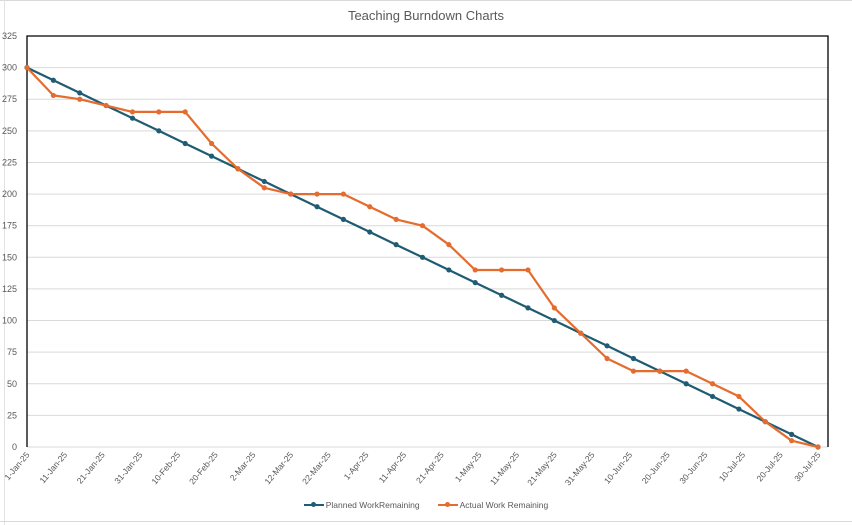  Describe the element at coordinates (128, 468) in the screenshot. I see `x-tick-label: 31-Jan-25` at that location.